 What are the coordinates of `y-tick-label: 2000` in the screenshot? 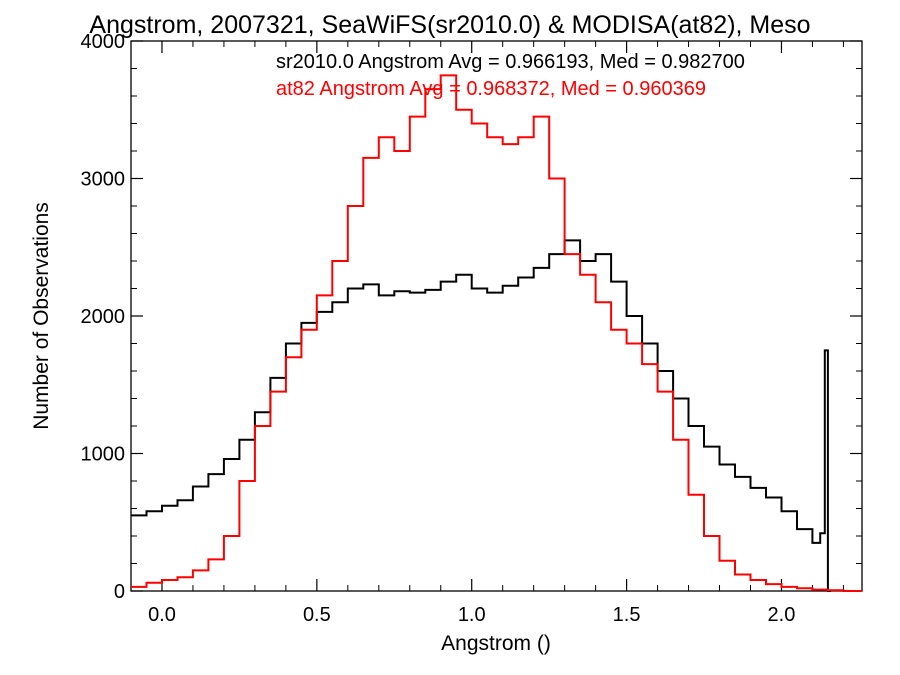 It's located at (103, 317).